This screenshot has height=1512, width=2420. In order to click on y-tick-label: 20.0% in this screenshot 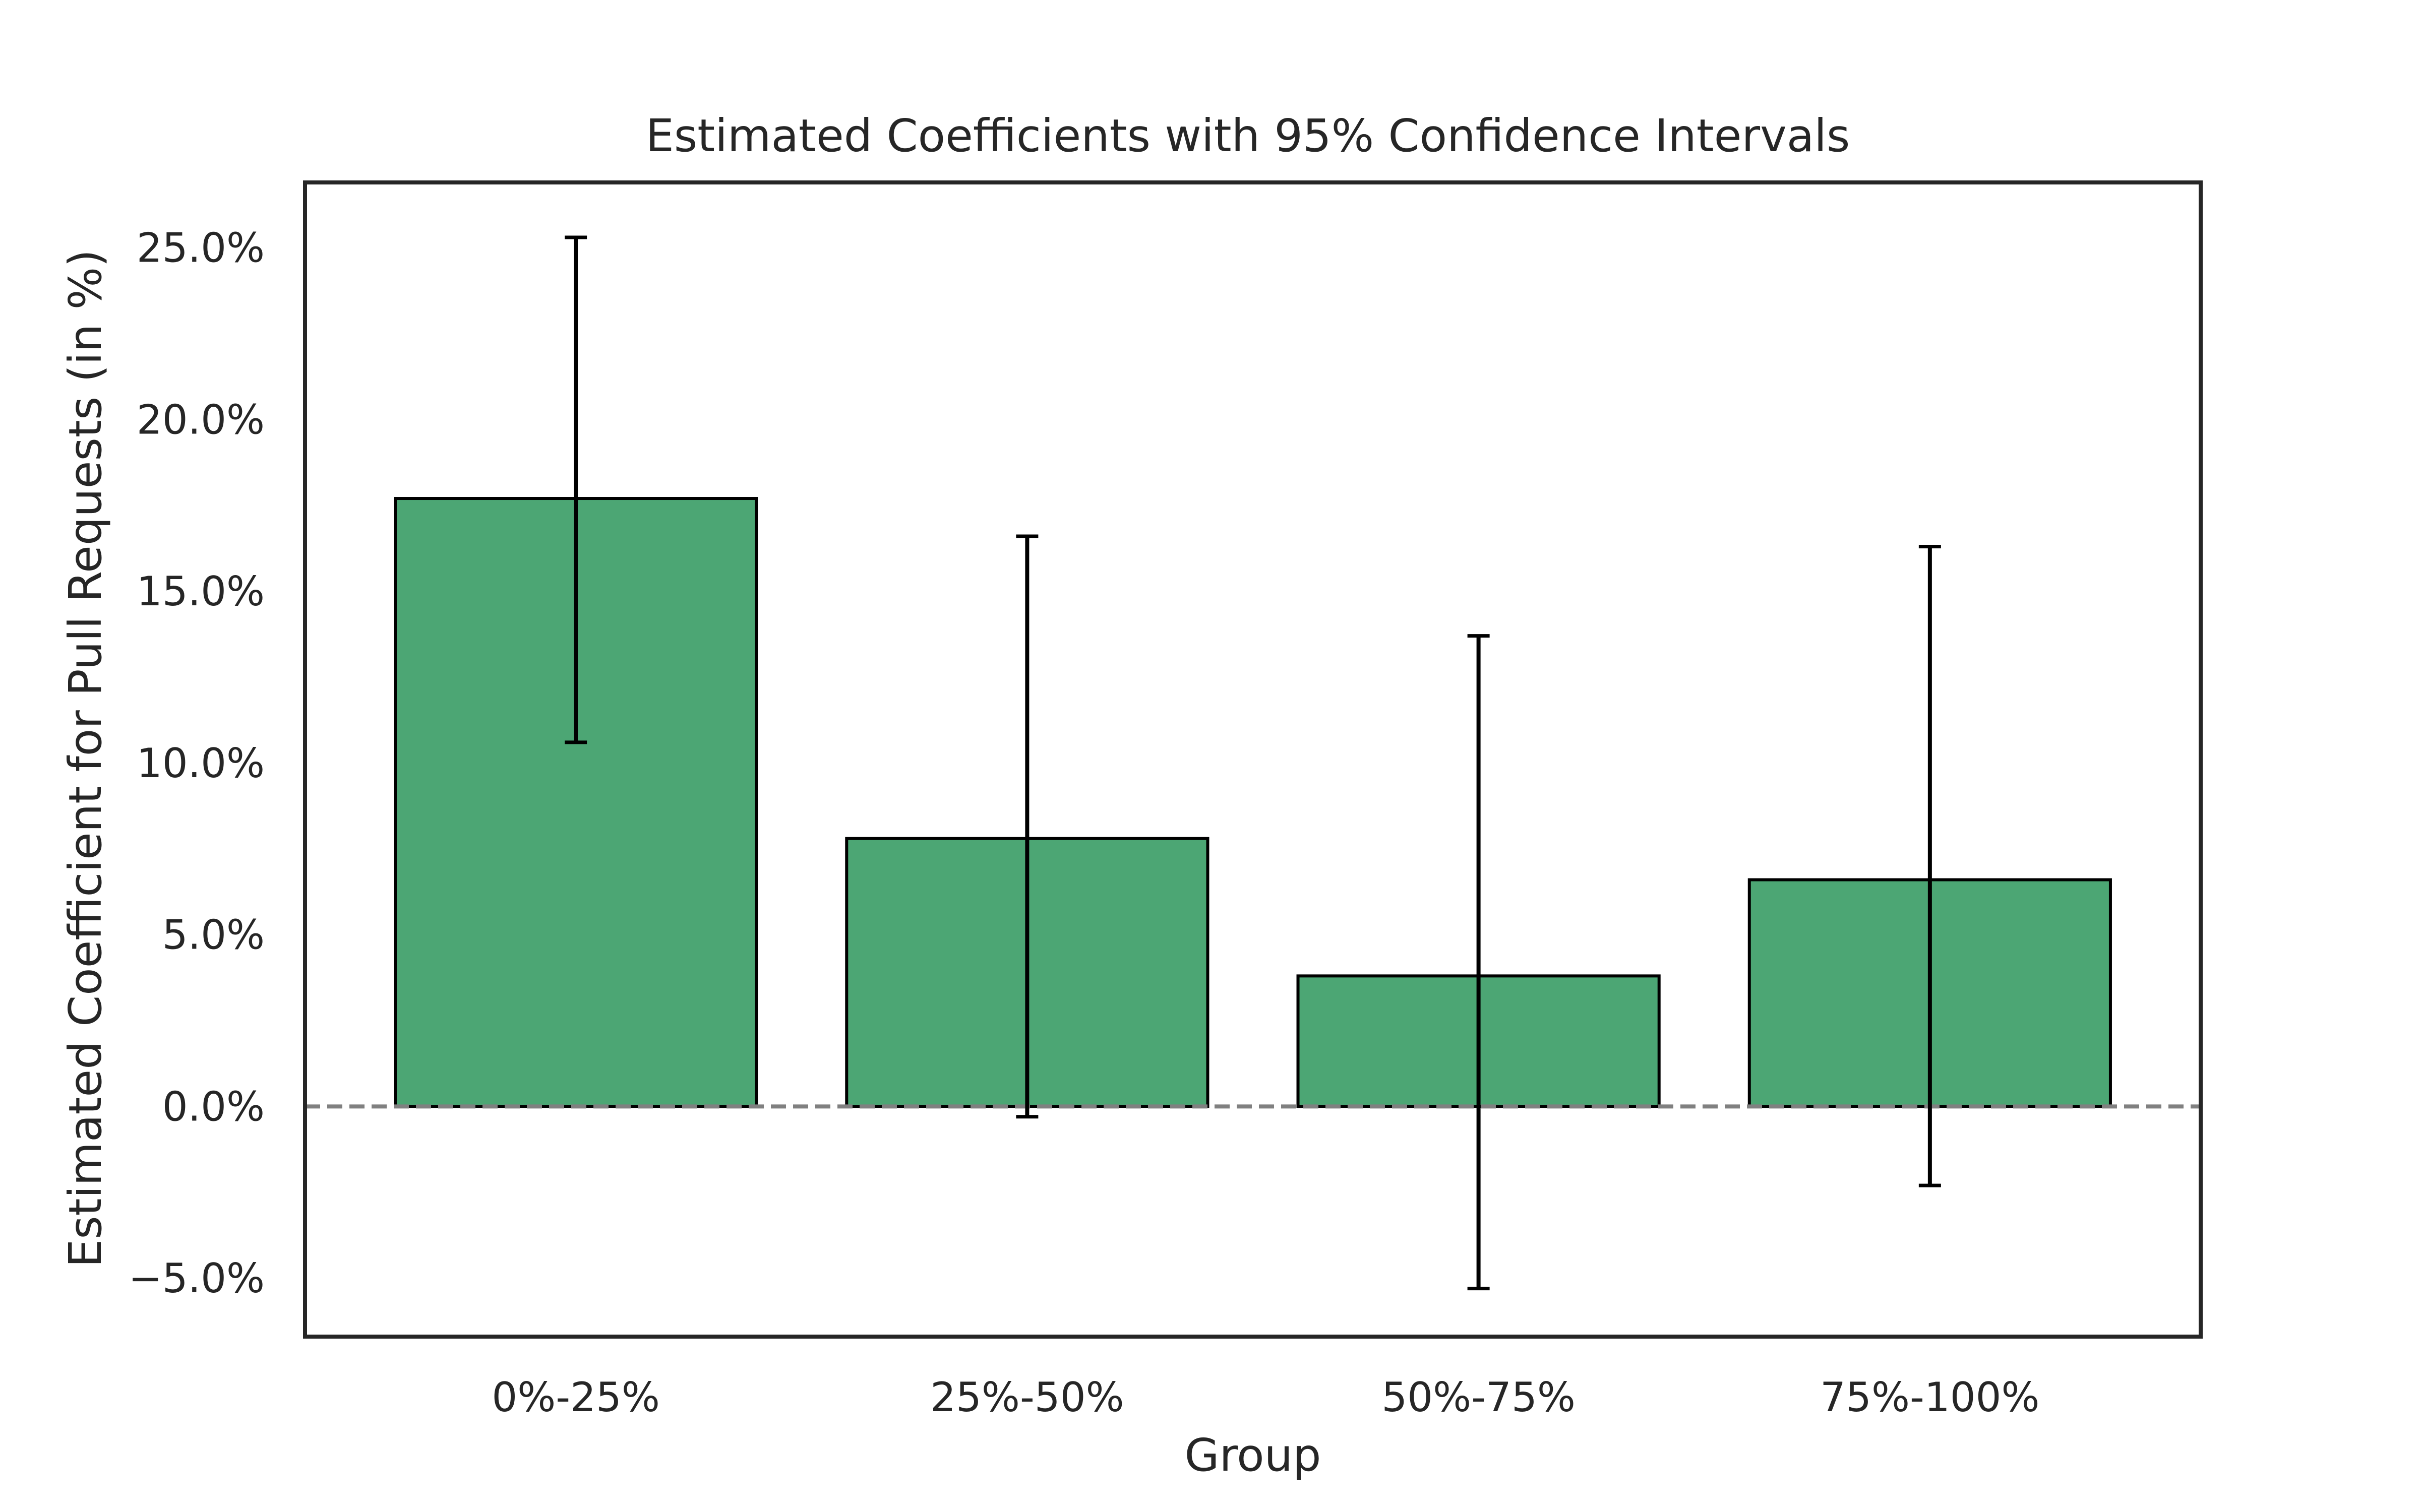, I will do `click(201, 419)`.